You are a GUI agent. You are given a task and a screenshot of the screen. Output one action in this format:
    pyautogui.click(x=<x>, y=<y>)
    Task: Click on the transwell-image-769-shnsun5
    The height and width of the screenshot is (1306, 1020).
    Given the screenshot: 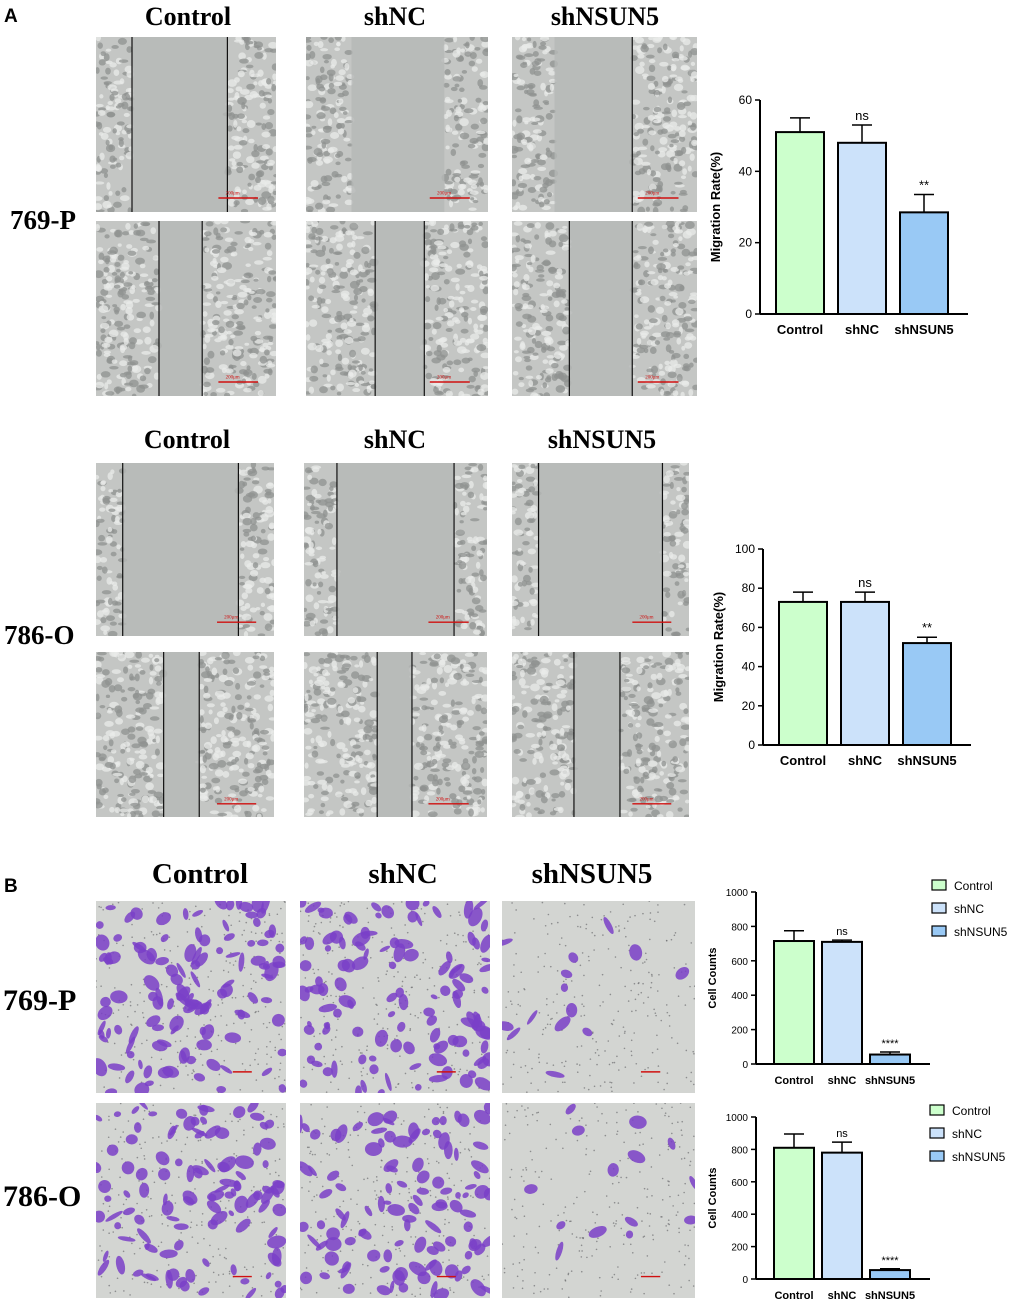 What is the action you would take?
    pyautogui.click(x=598, y=997)
    